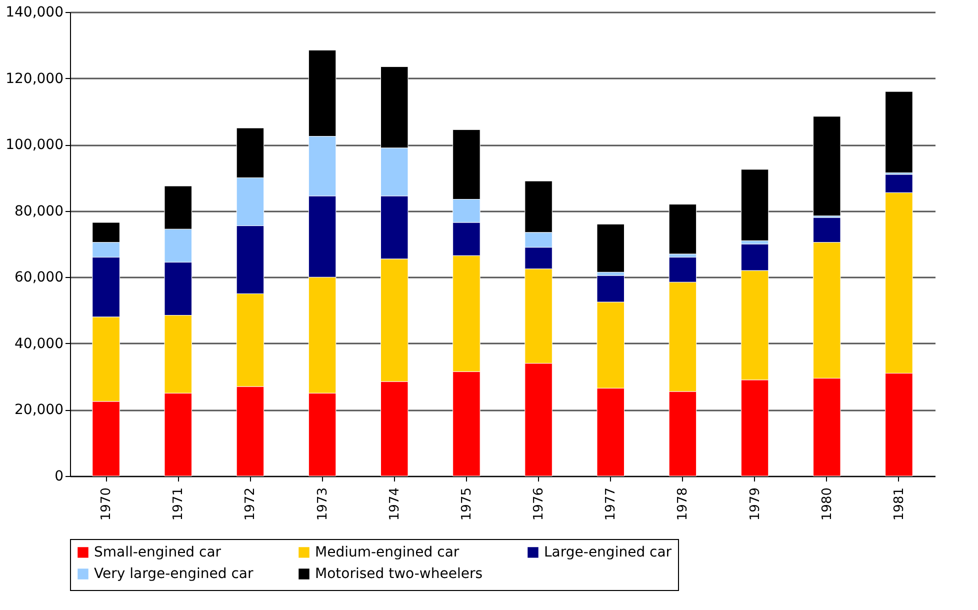 This screenshot has width=978, height=610. I want to click on x-tick-label: 1980, so click(827, 504).